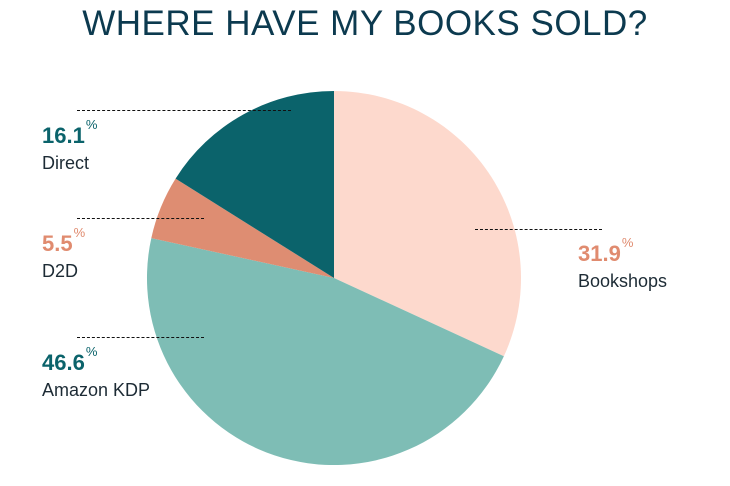 The height and width of the screenshot is (486, 730). I want to click on slice-name: D2D, so click(60, 271).